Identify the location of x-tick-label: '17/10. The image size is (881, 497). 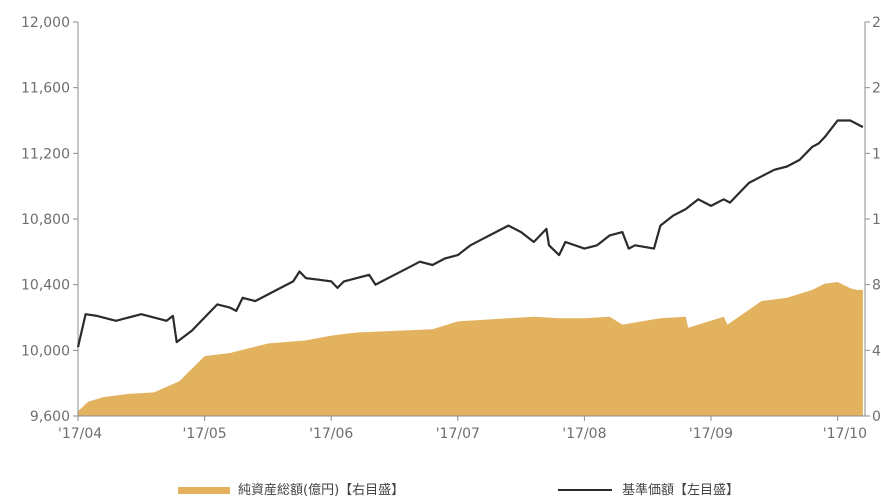
(845, 434).